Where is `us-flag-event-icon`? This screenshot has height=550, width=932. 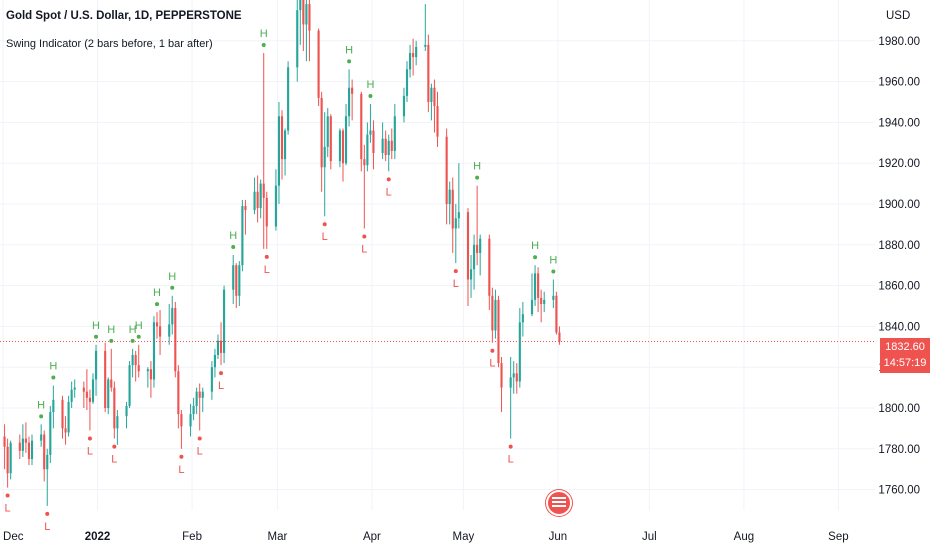
us-flag-event-icon is located at coordinates (559, 503).